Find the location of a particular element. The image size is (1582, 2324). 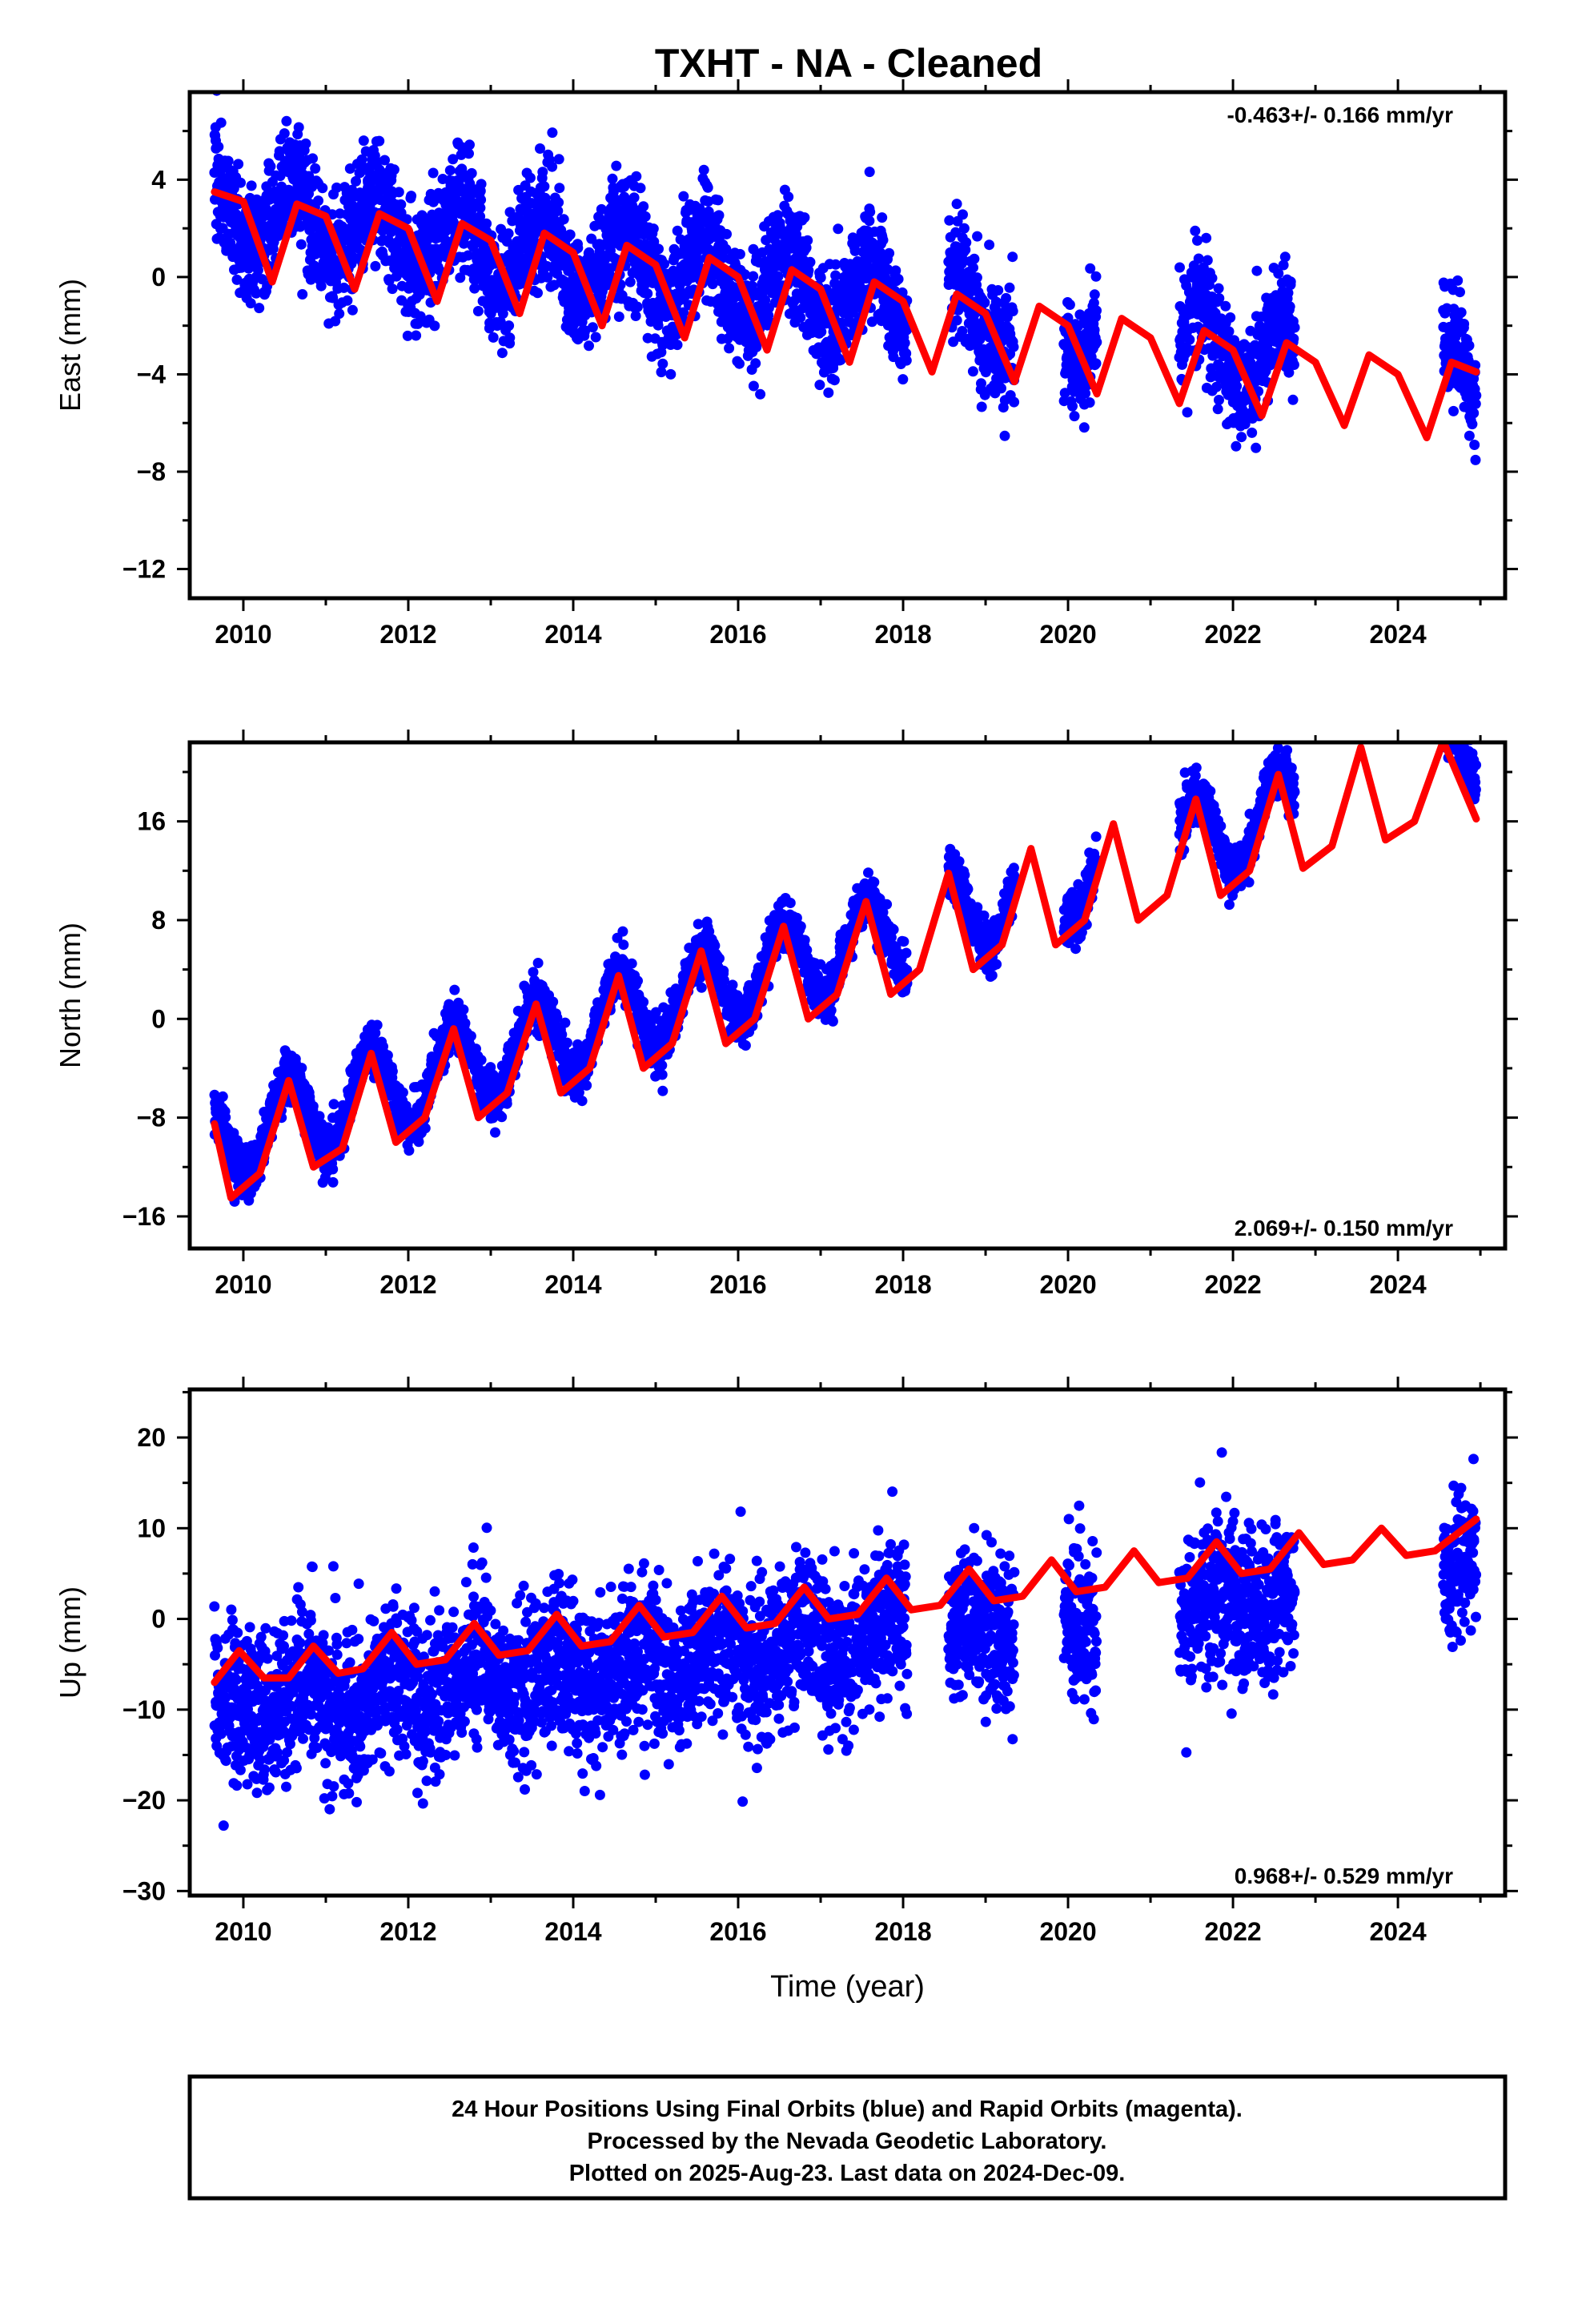

y-axis-label: East (mm) is located at coordinates (70, 345).